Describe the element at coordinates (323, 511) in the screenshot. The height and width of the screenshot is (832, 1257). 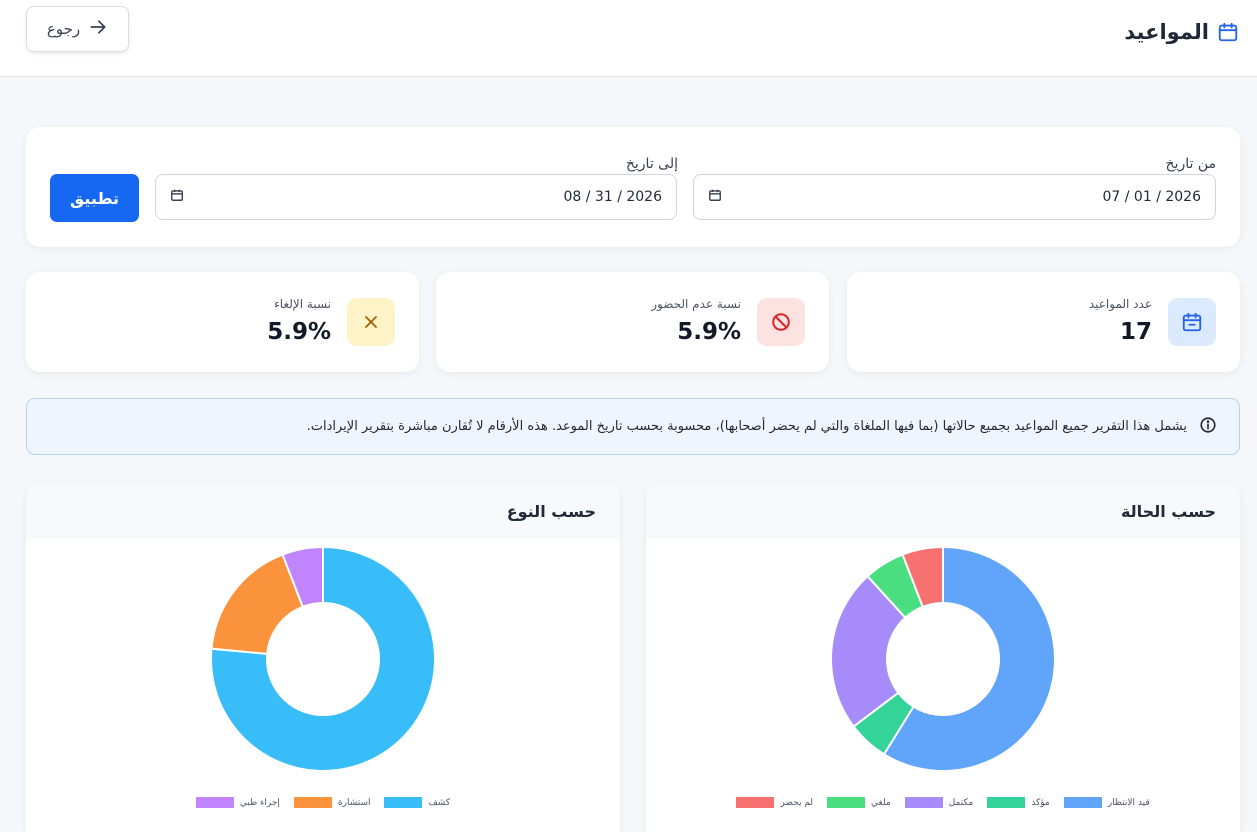
I see `chart-title: حسب النوع` at that location.